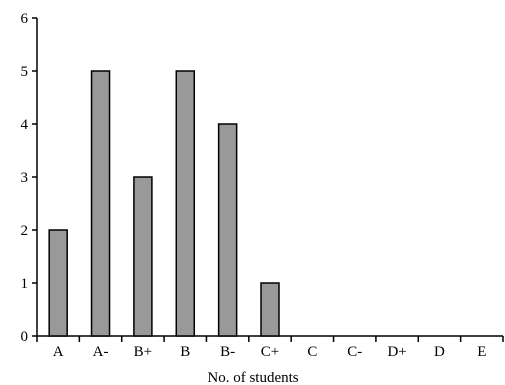  Describe the element at coordinates (25, 337) in the screenshot. I see `y-tick-label: 0` at that location.